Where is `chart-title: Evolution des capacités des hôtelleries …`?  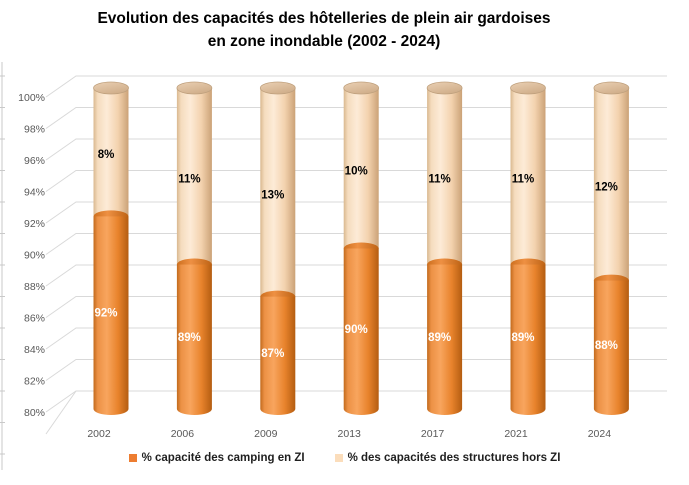 chart-title: Evolution des capacités des hôtelleries … is located at coordinates (324, 30).